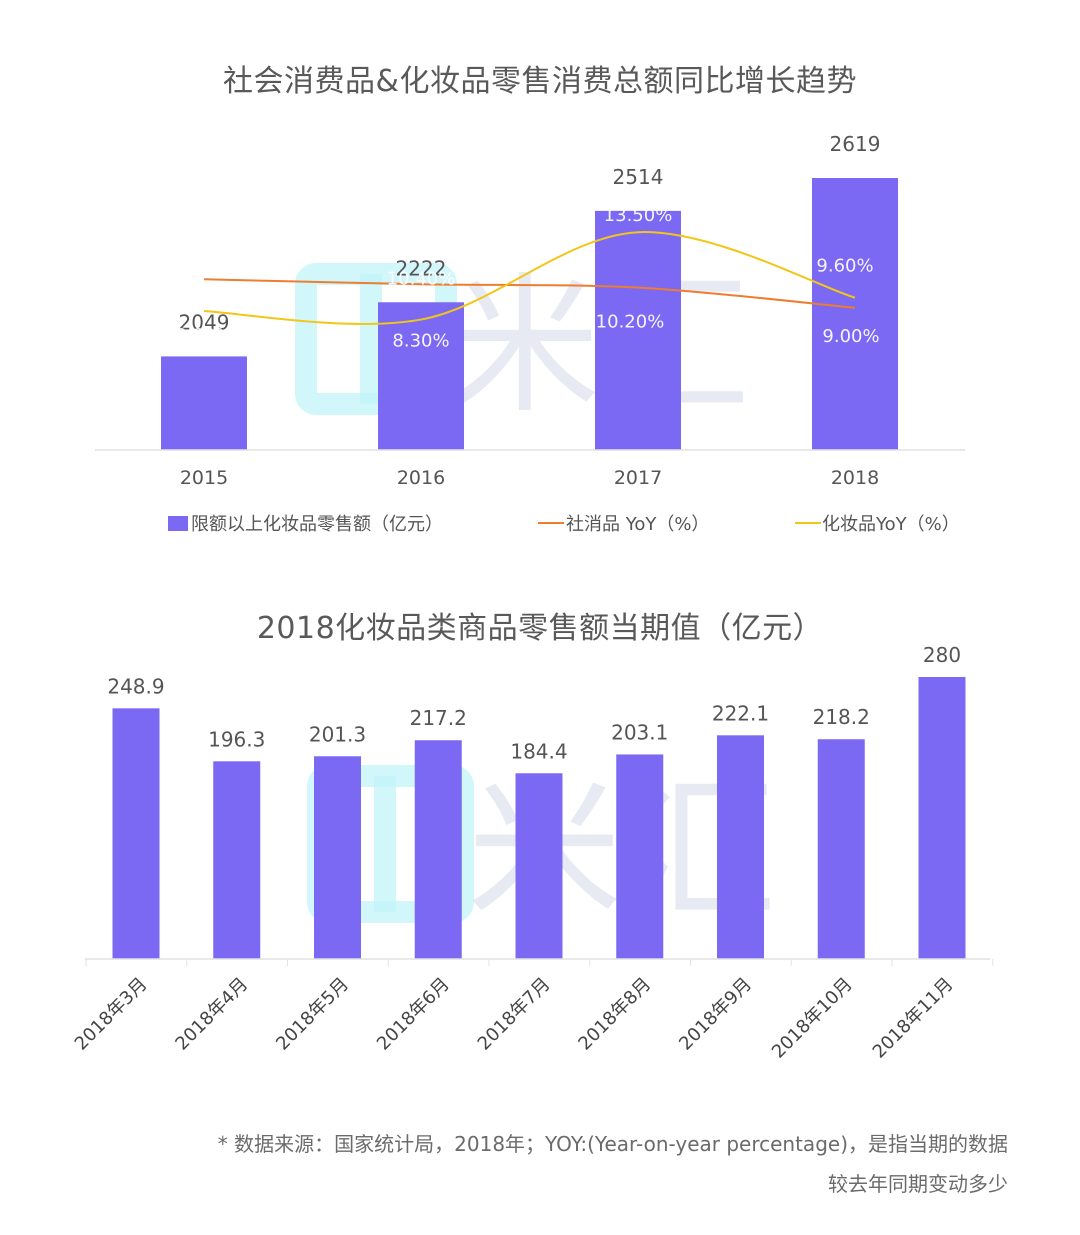 This screenshot has height=1235, width=1080. What do you see at coordinates (638, 215) in the screenshot?
I see `chart1-cosmetics-yoy-label: 13.50%` at bounding box center [638, 215].